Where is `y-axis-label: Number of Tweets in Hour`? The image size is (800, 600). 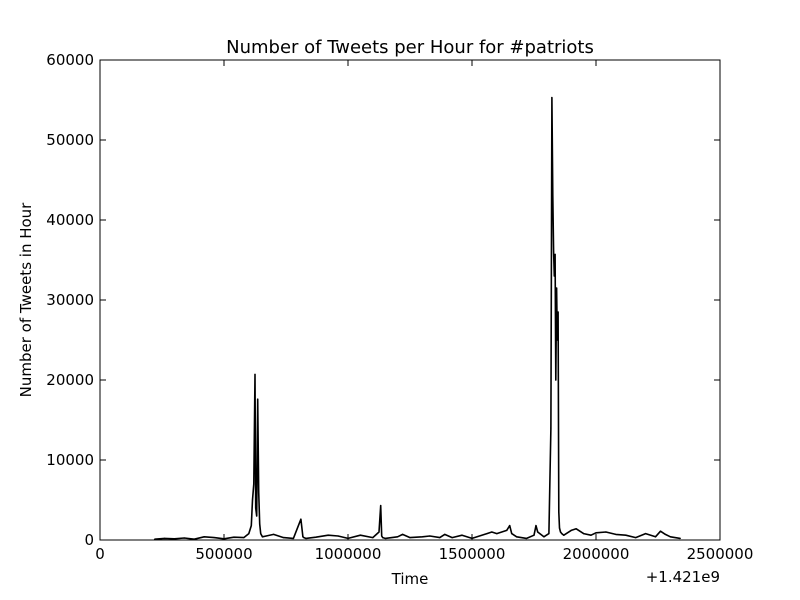 y-axis-label: Number of Tweets in Hour is located at coordinates (26, 300).